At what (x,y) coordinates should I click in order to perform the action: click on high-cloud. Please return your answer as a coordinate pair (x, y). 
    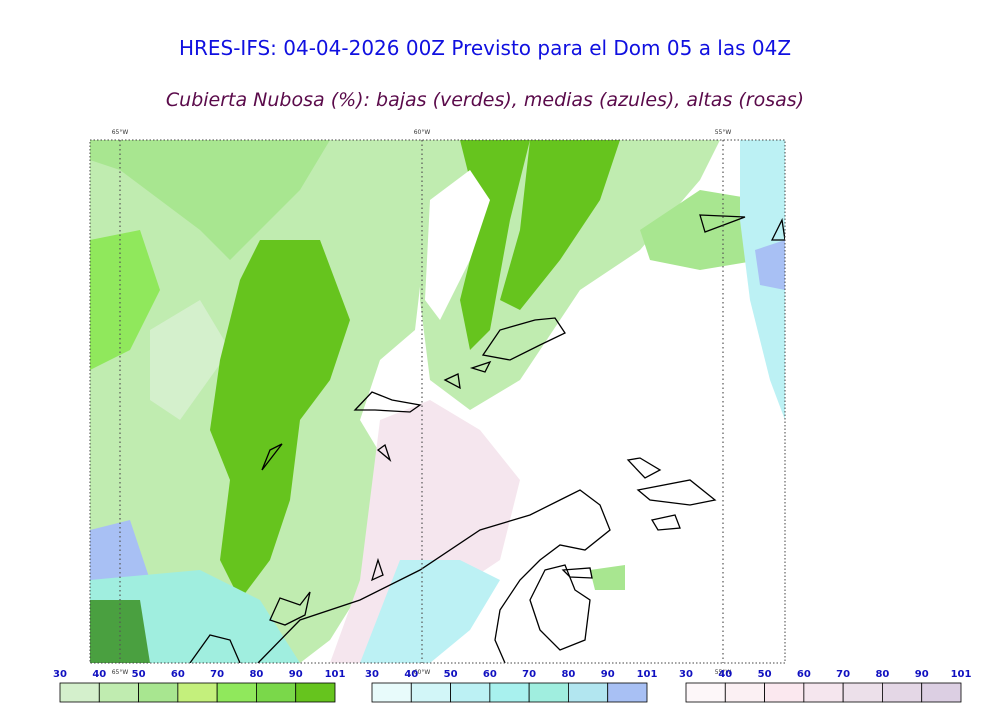
    Looking at the image, I should click on (425, 531).